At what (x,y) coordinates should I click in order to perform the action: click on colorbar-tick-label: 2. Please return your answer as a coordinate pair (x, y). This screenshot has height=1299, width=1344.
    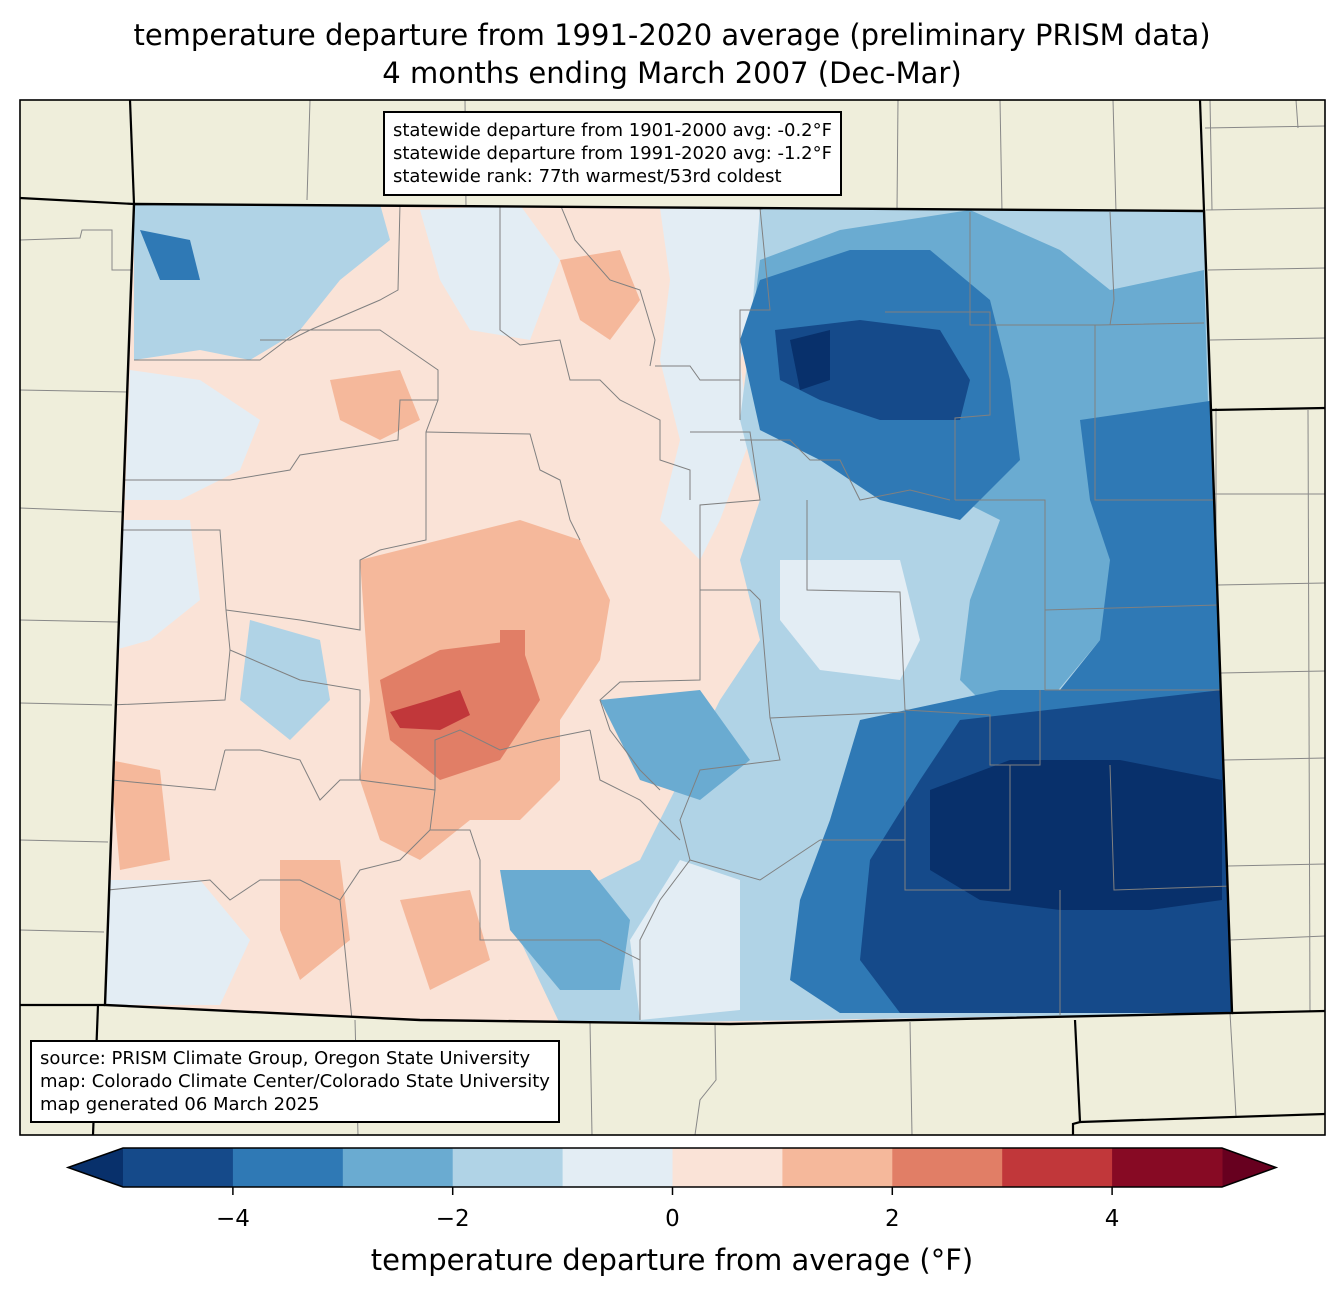
    Looking at the image, I should click on (892, 1219).